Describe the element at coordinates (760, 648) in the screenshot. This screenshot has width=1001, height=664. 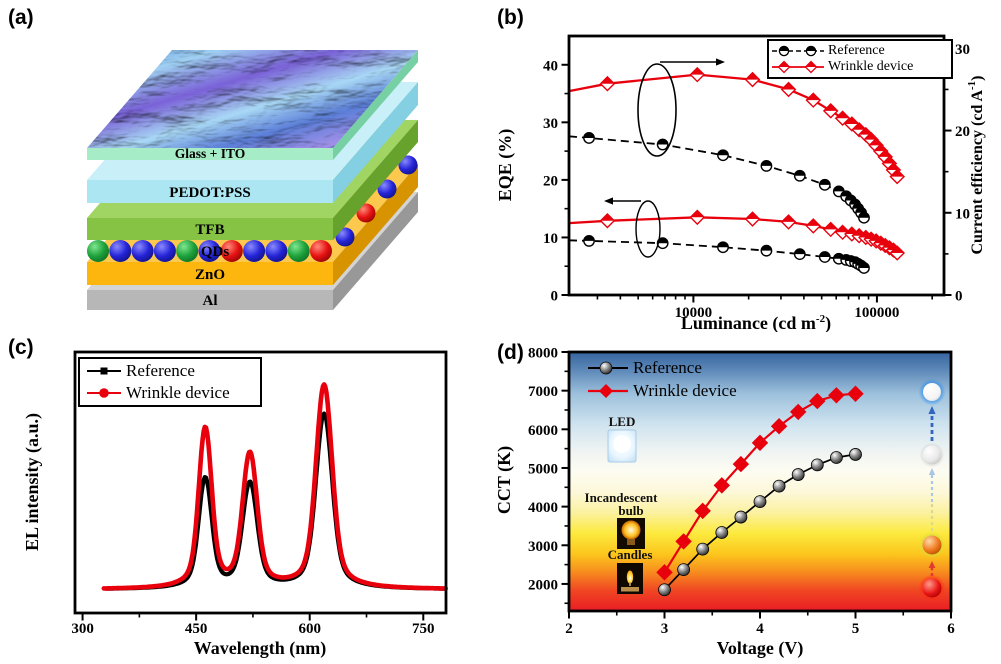
I see `d-x-axis-title: Voltage (V)` at that location.